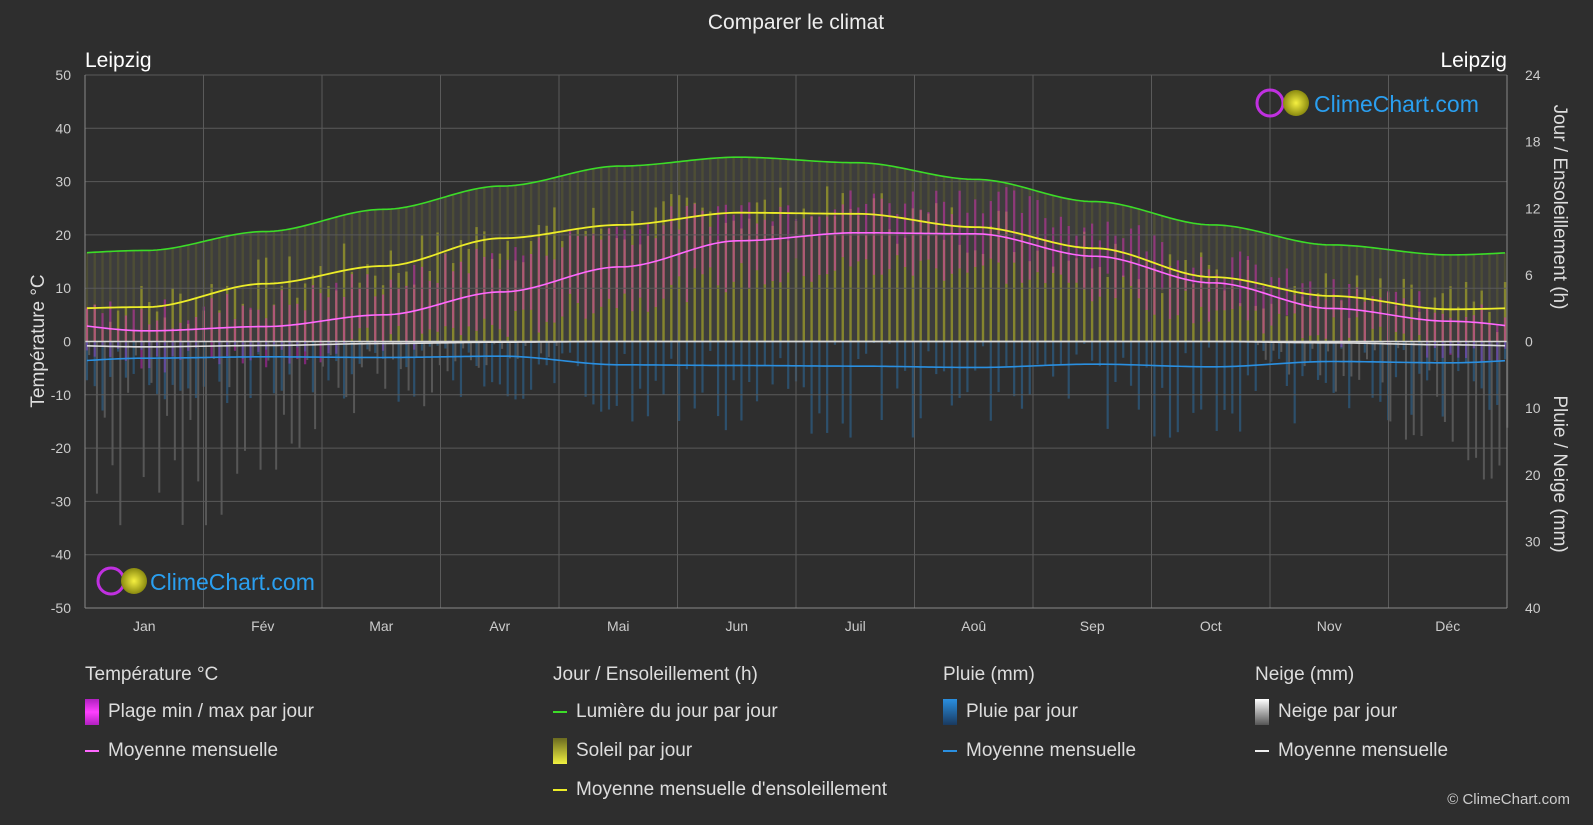 Image resolution: width=1593 pixels, height=825 pixels. I want to click on temp-range-swatch, so click(92, 712).